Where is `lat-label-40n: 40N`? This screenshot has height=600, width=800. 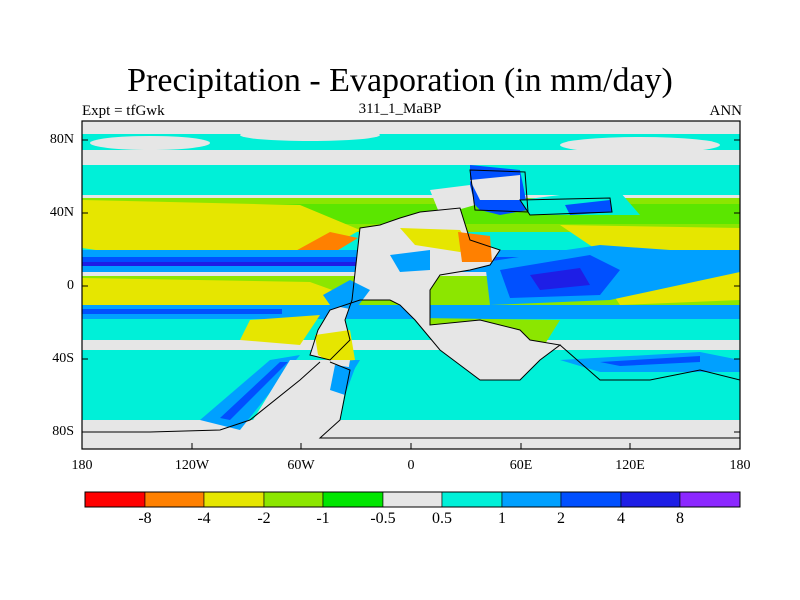
lat-label-40n: 40N is located at coordinates (61, 212).